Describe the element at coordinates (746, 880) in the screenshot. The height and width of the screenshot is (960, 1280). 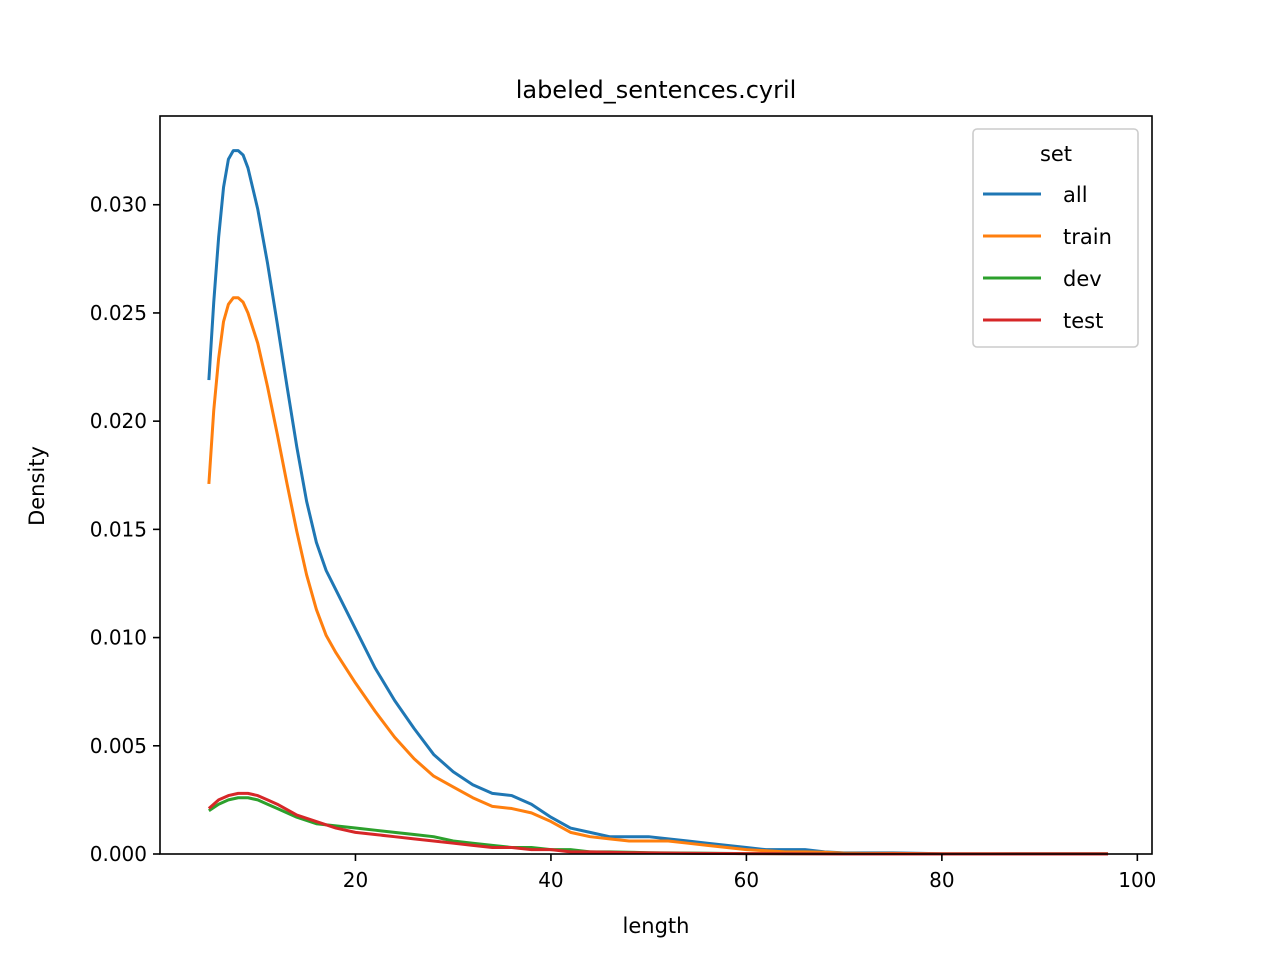
I see `x-tick-label: 60` at that location.